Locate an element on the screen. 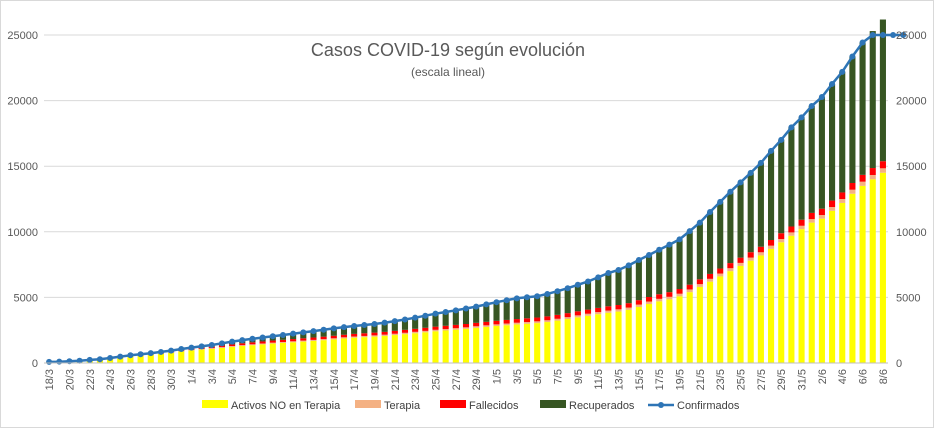 The image size is (934, 428). x-tick-label: 7/4 is located at coordinates (253, 376).